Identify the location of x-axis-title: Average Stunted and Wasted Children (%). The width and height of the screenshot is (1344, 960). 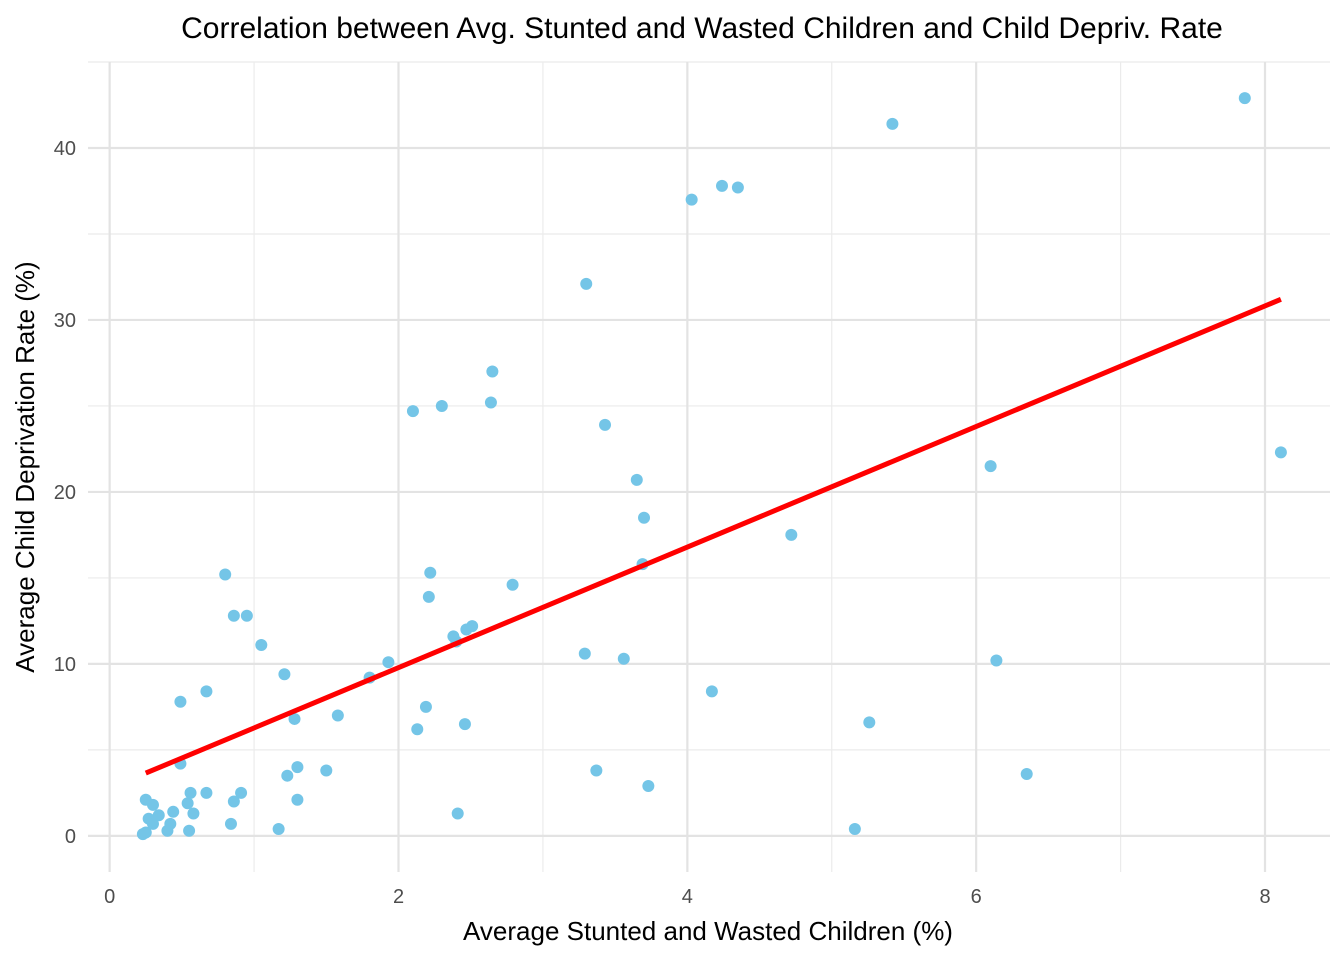
(708, 931).